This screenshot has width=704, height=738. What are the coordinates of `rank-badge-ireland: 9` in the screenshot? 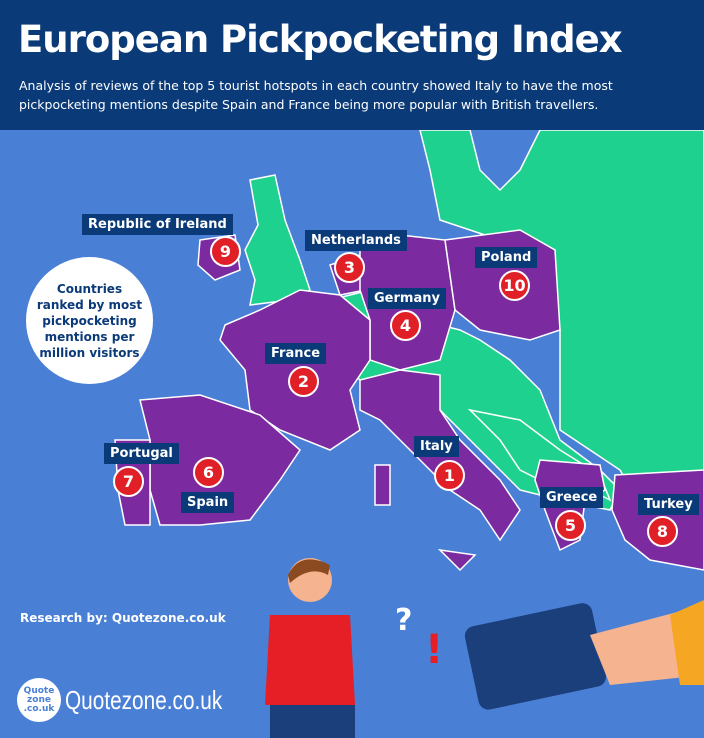 It's located at (225, 251).